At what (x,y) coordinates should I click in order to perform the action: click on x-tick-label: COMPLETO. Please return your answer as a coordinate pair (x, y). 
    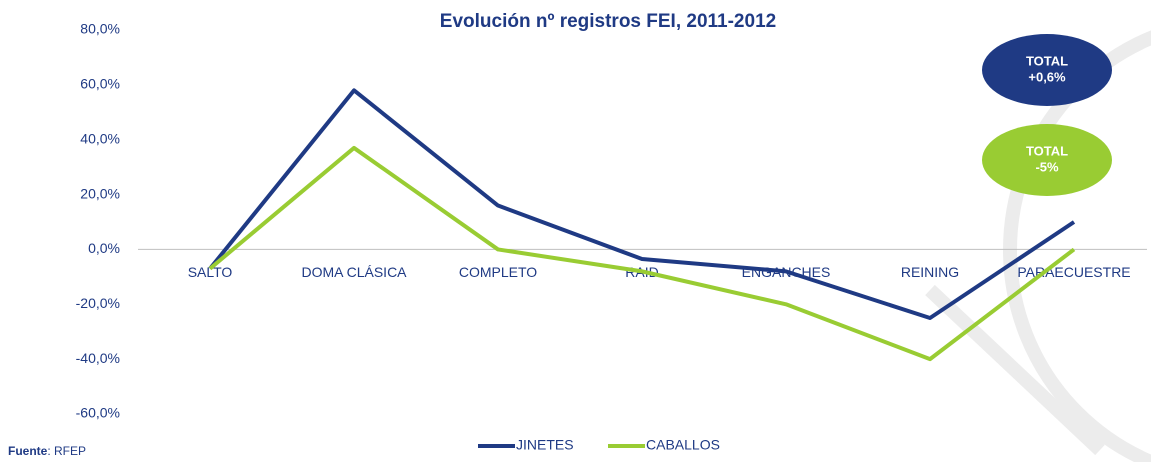
    Looking at the image, I should click on (498, 272).